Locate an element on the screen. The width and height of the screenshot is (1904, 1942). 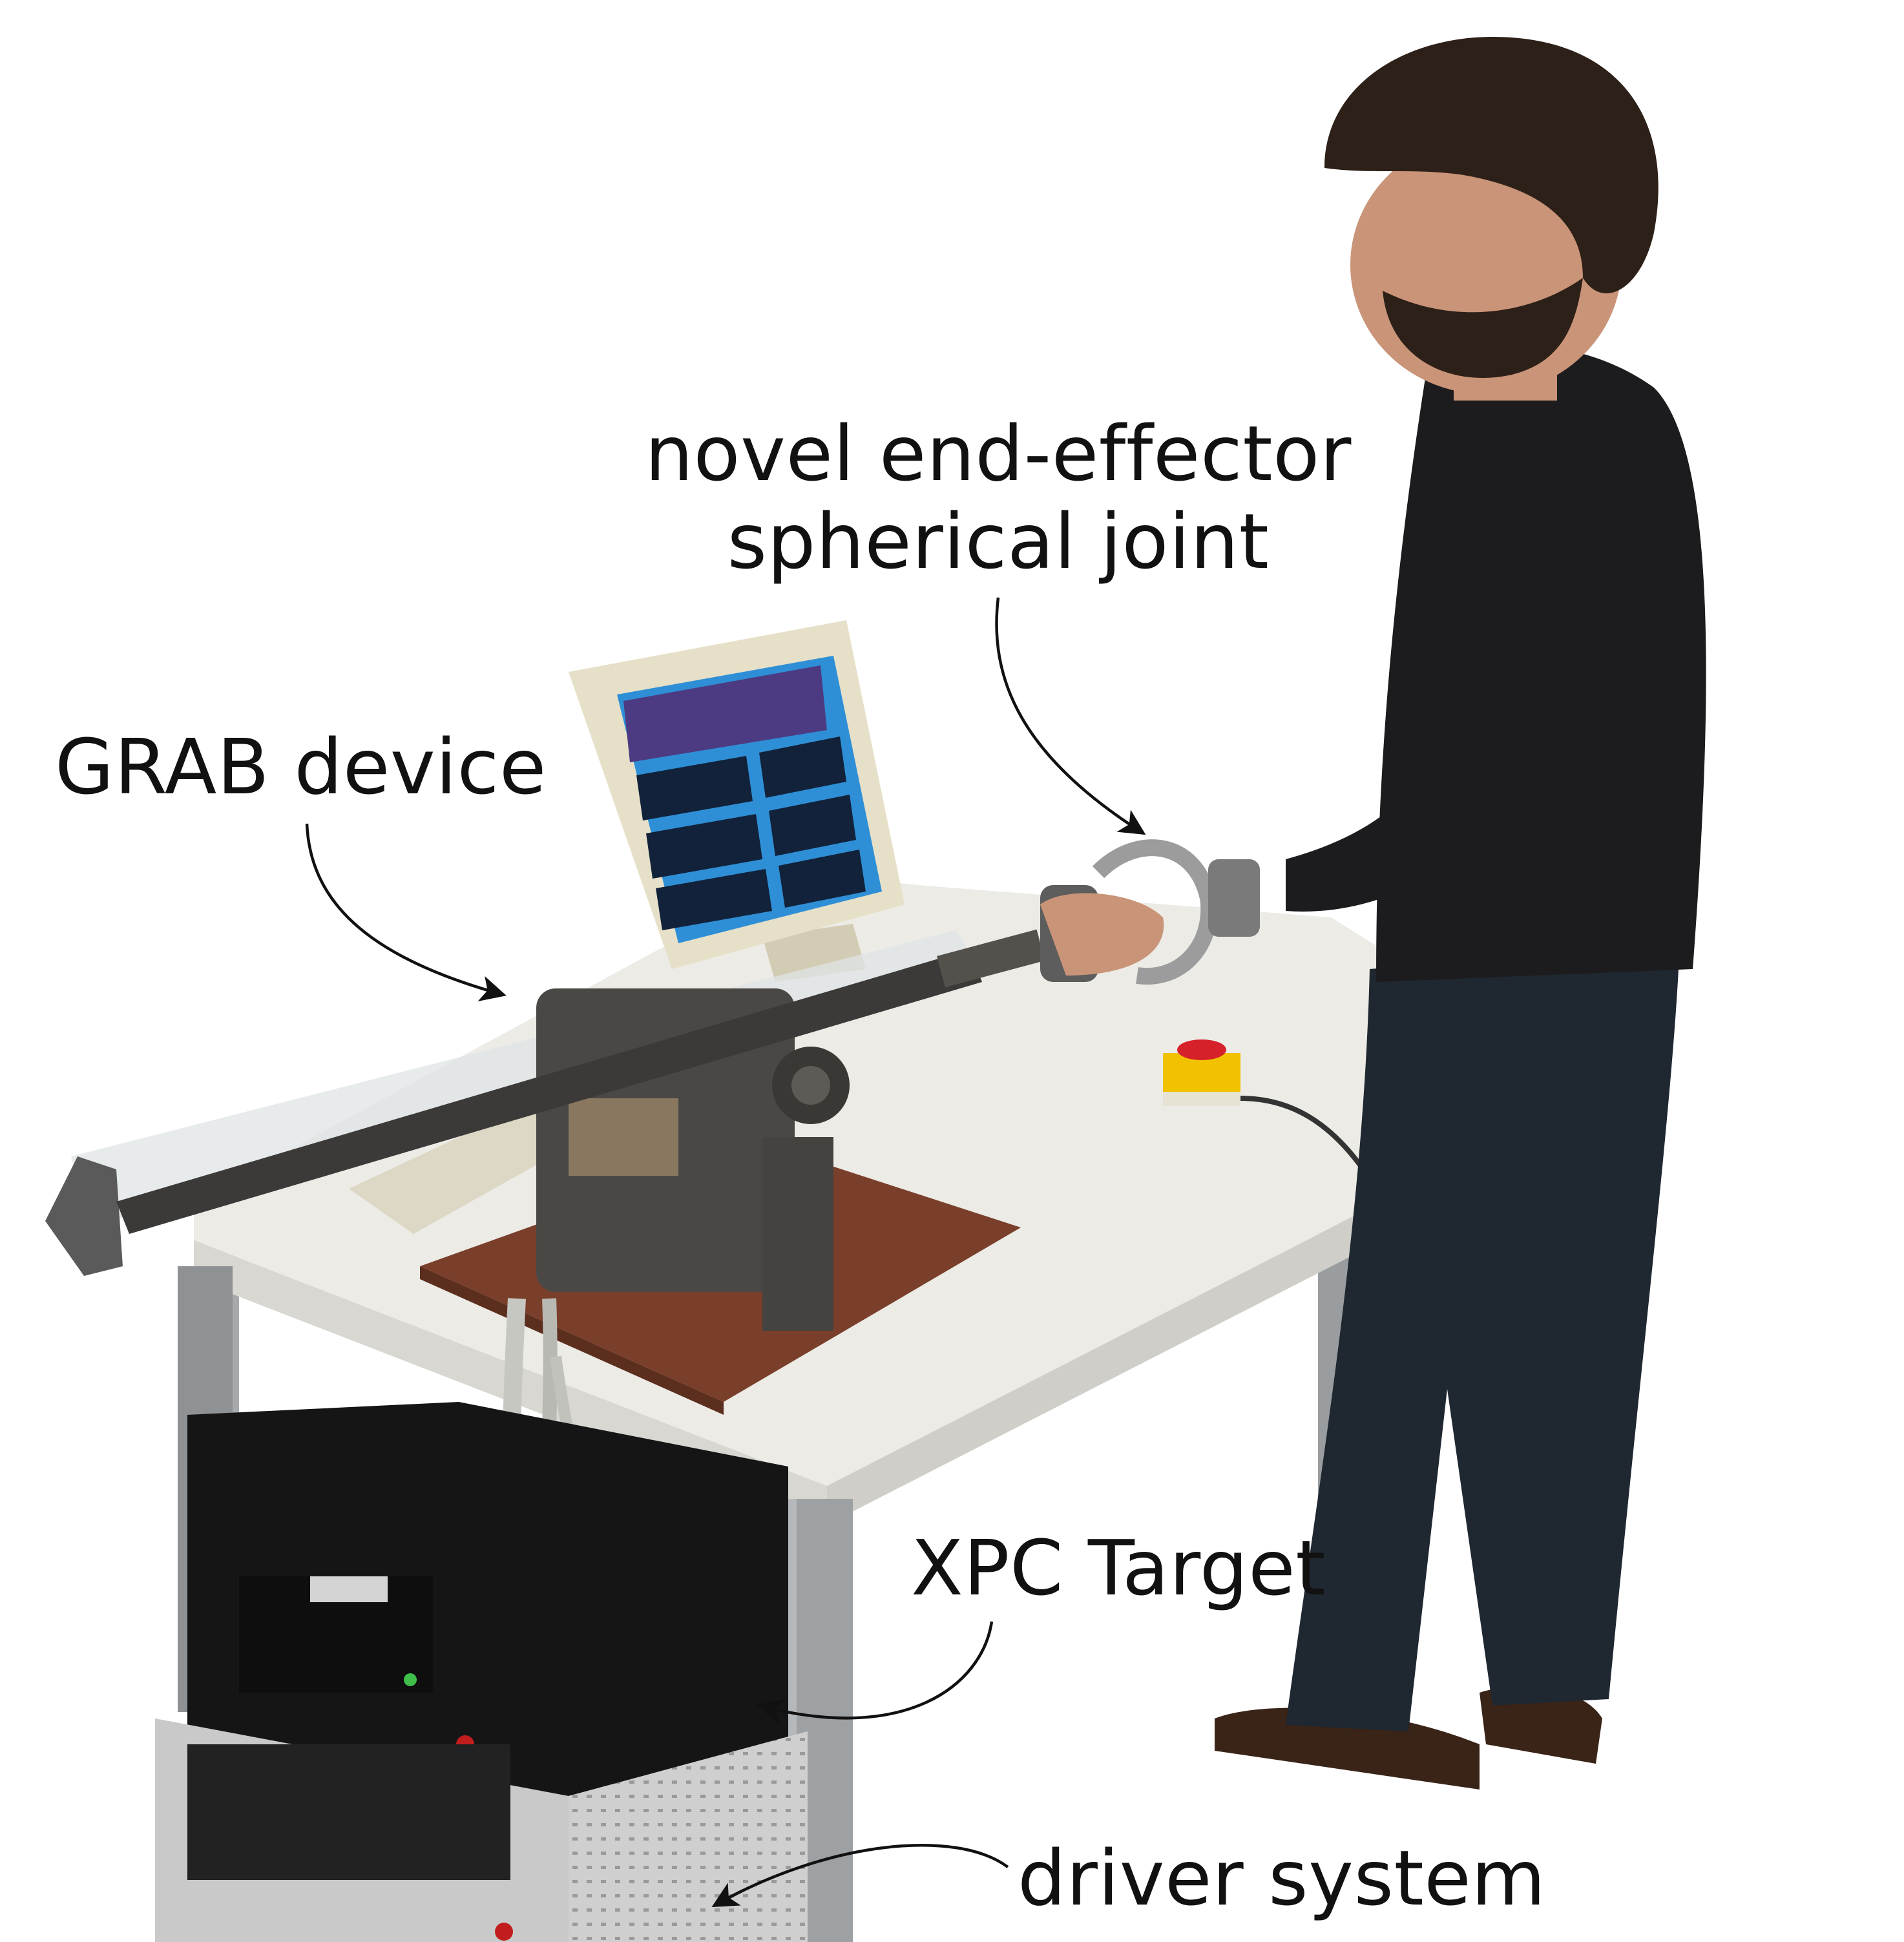
sweater is located at coordinates (1541, 663).